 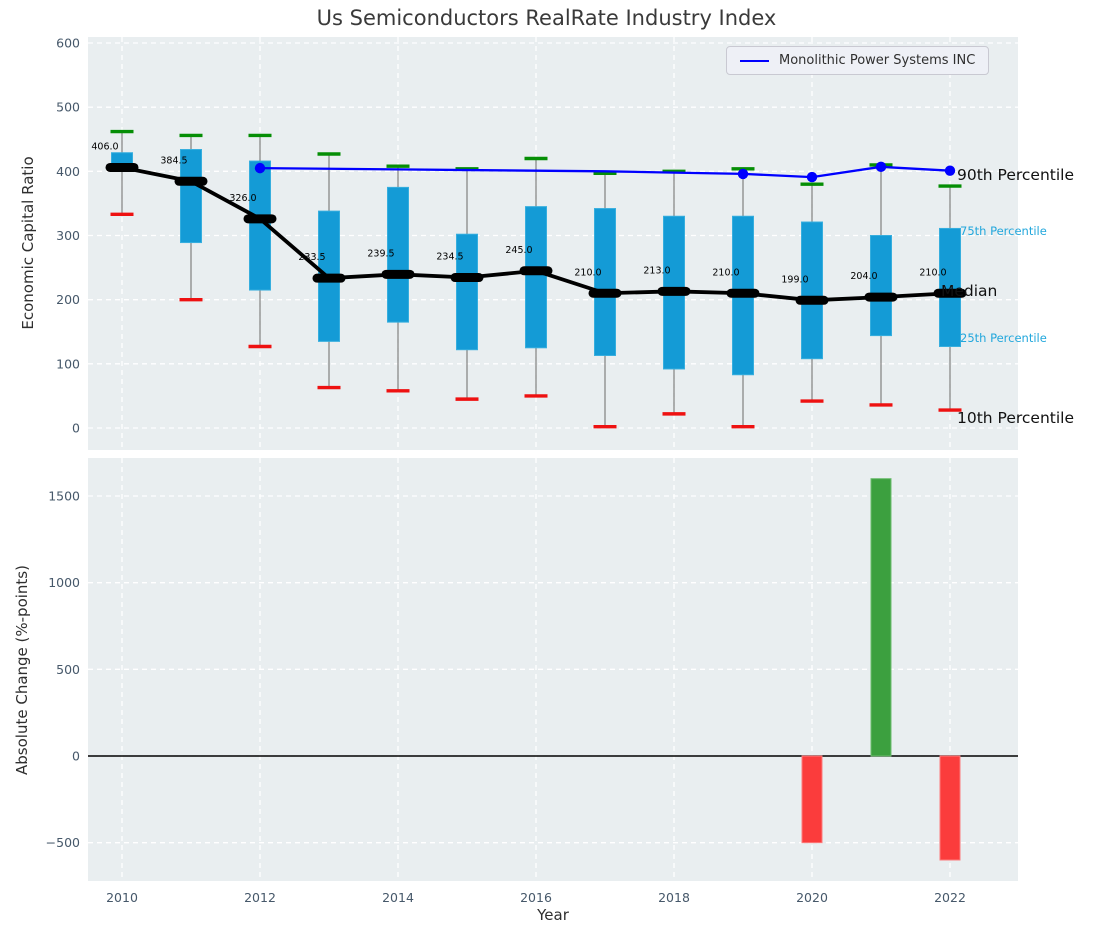 What do you see at coordinates (587, 272) in the screenshot?
I see `median-value-label-2017: 210.0` at bounding box center [587, 272].